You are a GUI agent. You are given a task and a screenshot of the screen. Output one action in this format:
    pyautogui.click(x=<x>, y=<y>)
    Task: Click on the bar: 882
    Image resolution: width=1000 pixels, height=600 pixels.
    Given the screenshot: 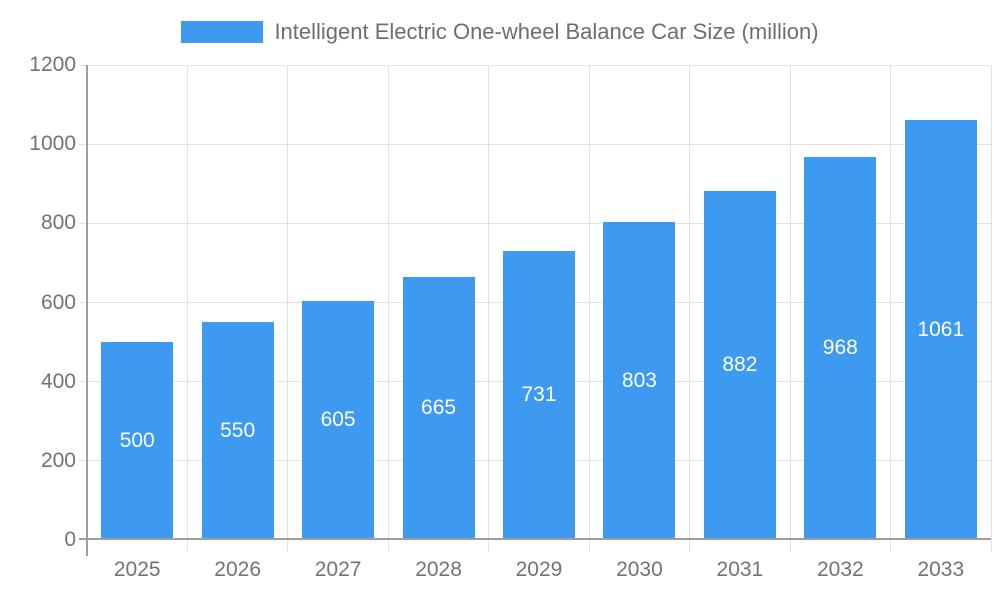 What is the action you would take?
    pyautogui.click(x=739, y=365)
    